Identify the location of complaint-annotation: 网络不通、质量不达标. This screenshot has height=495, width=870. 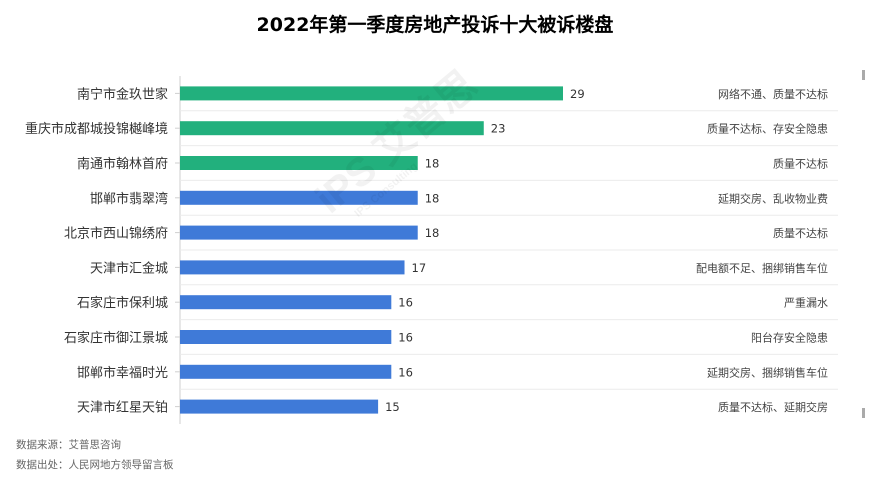
(773, 94).